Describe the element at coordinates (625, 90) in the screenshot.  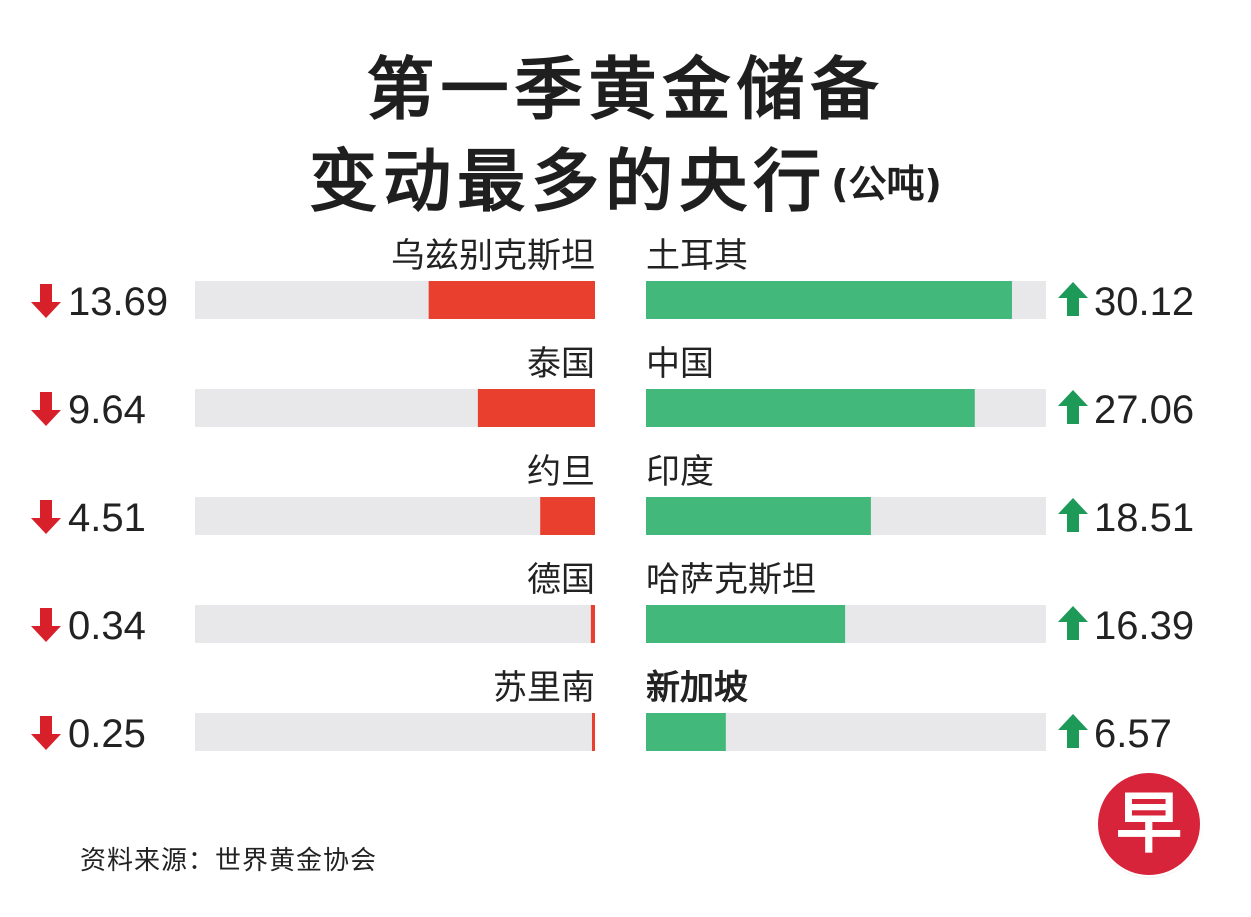
I see `chart-title-line1: 第一季黄金储备` at that location.